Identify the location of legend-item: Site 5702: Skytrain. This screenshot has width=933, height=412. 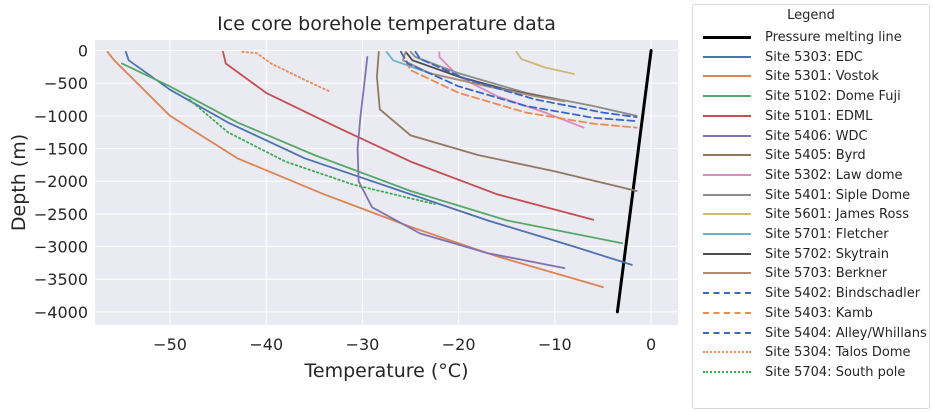
(811, 254).